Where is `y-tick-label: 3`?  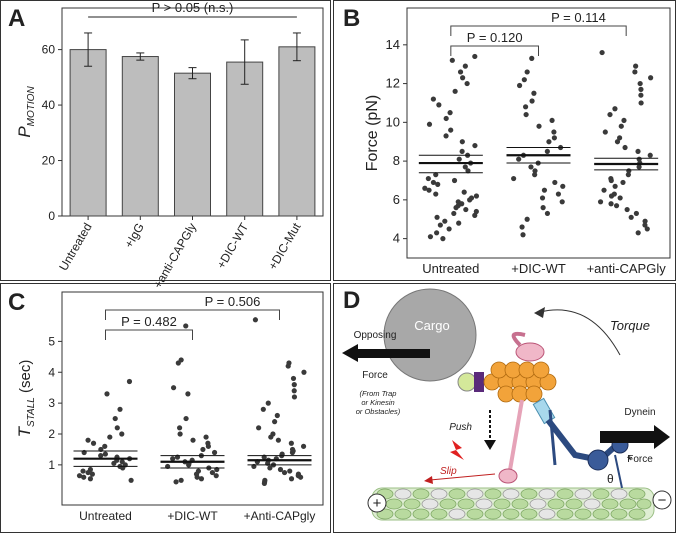
y-tick-label: 3 is located at coordinates (51, 403).